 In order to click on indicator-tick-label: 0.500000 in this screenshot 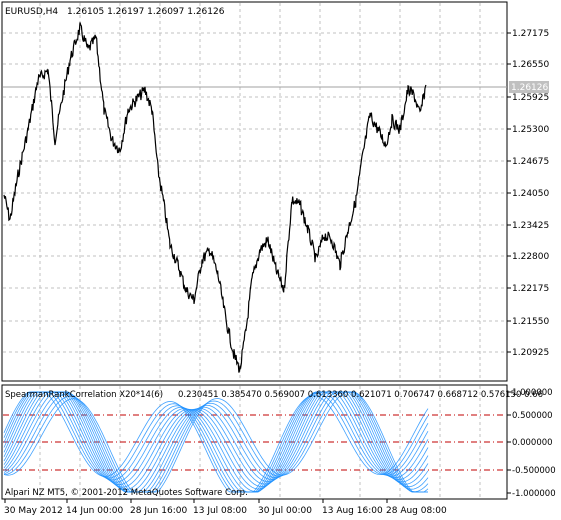, I will do `click(532, 416)`.